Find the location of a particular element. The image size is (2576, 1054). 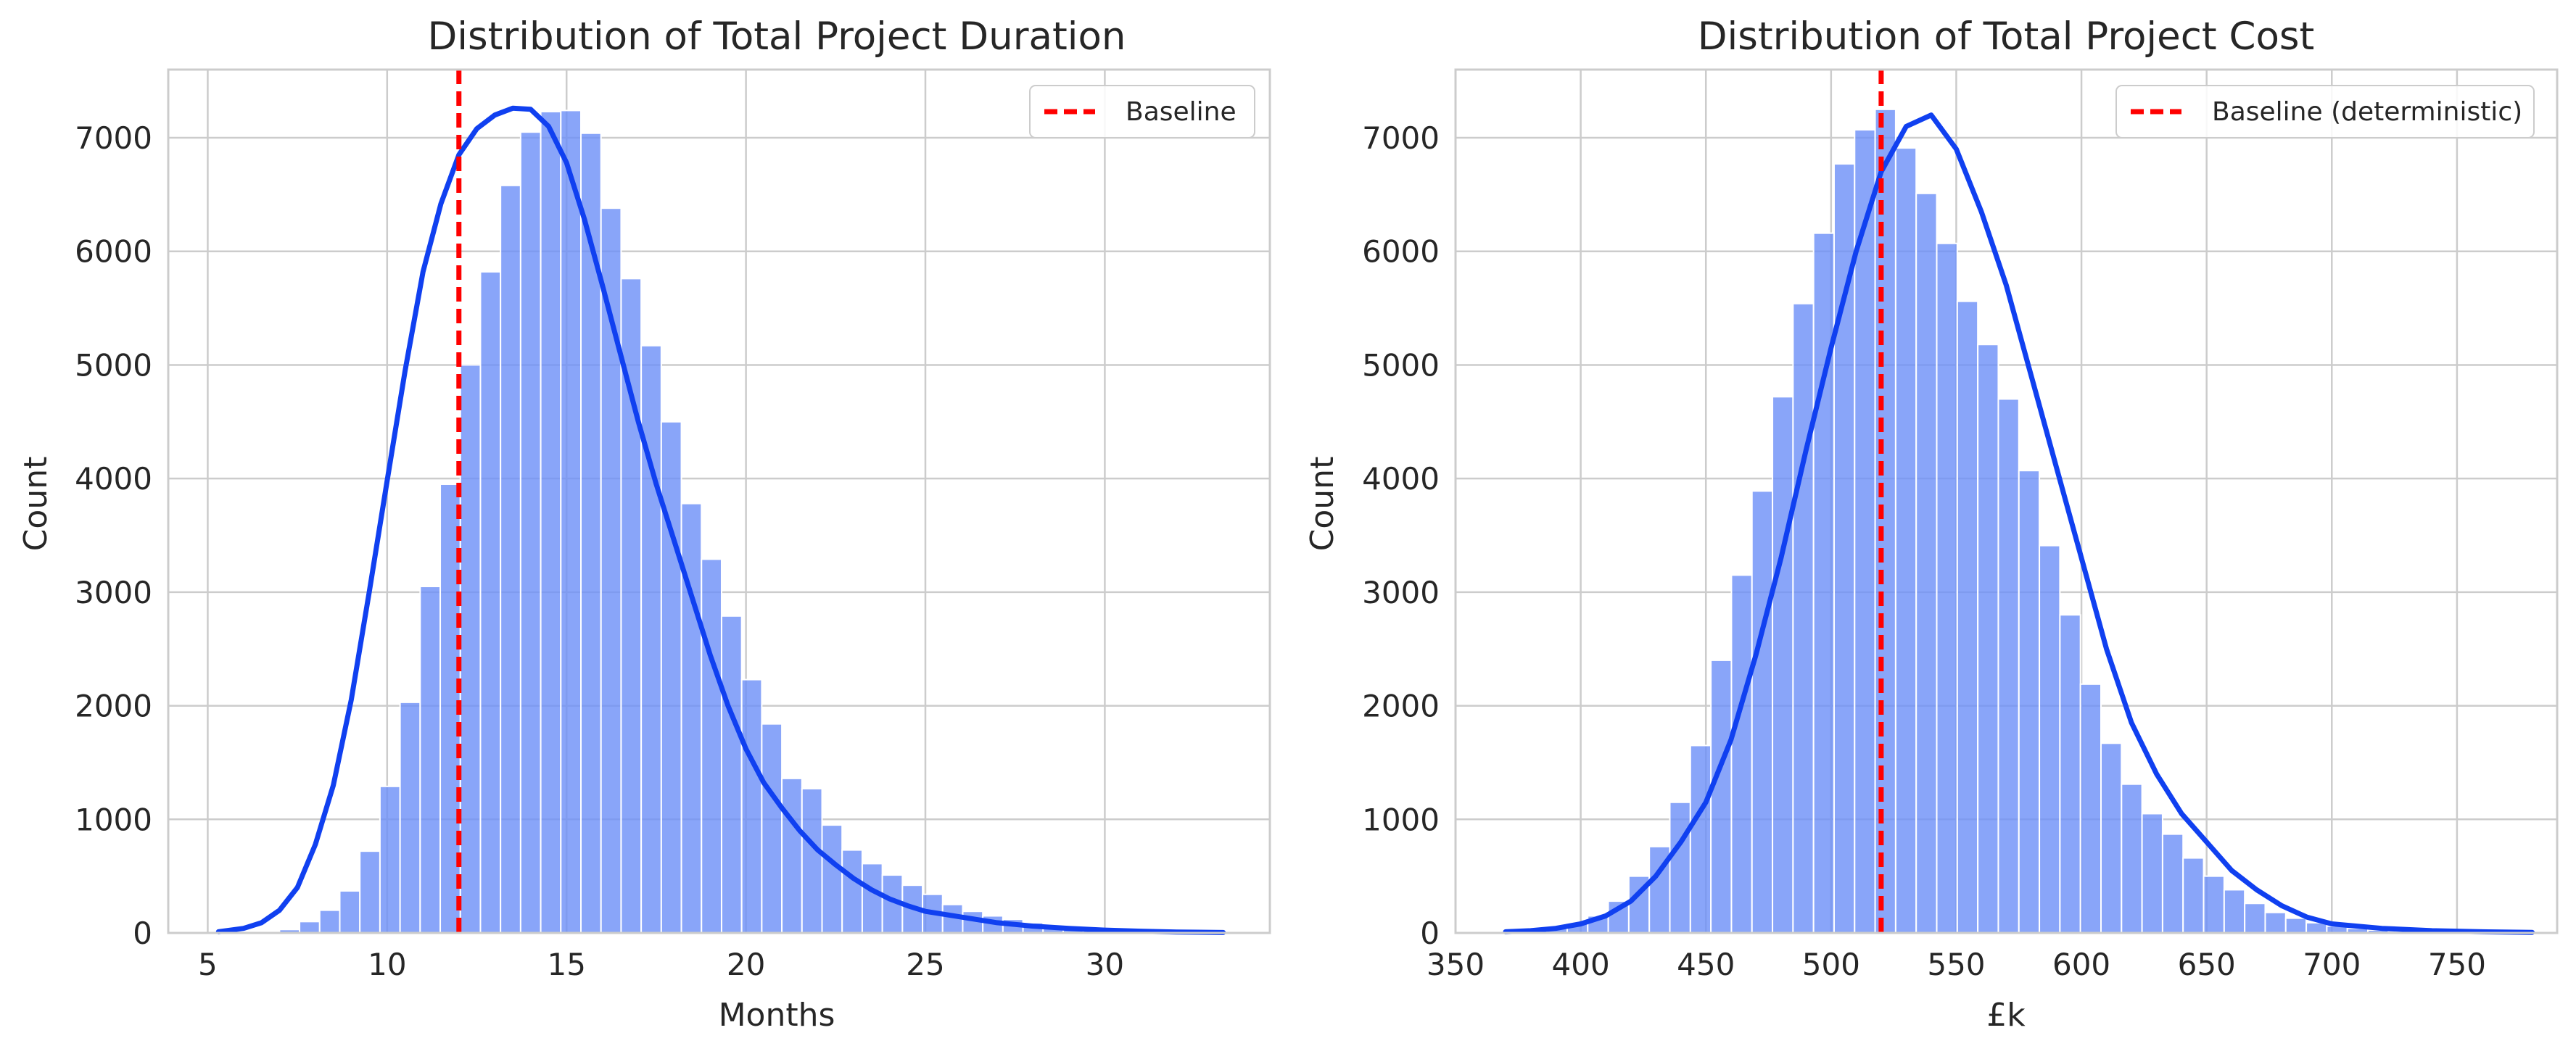

duration-y-tick-label: 1000 is located at coordinates (113, 819).